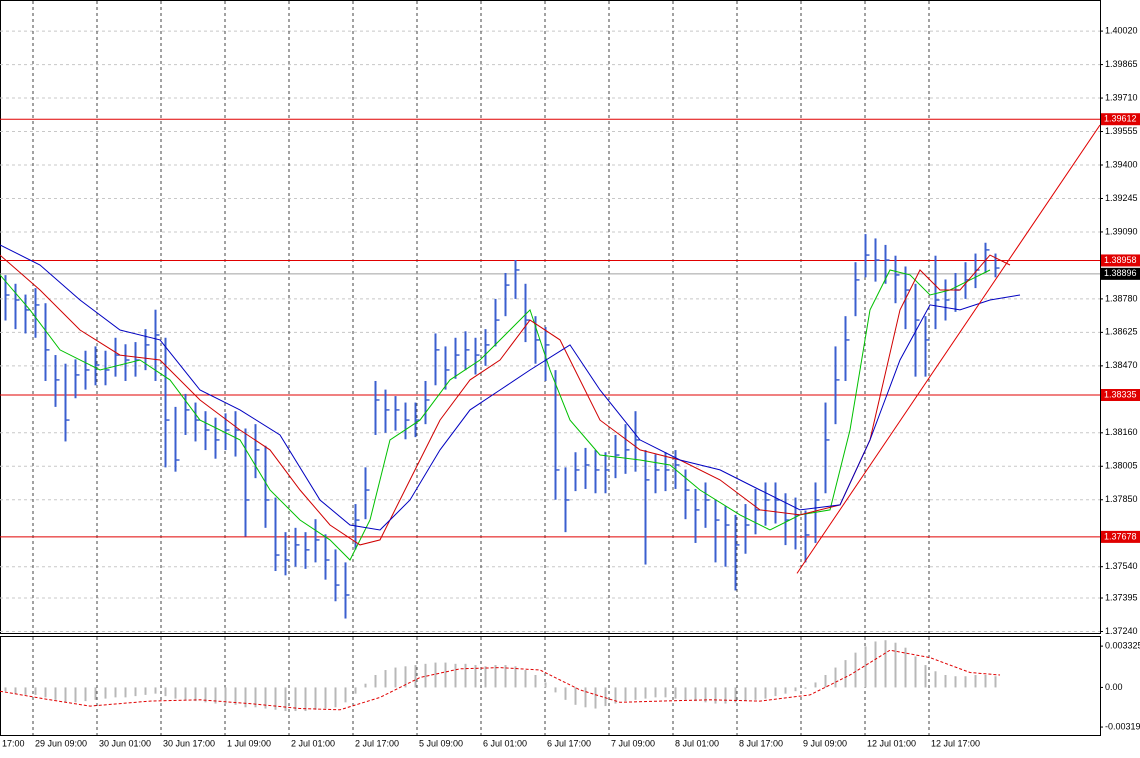 Image resolution: width=1140 pixels, height=758 pixels. I want to click on y-tick-label: 1.39400, so click(1121, 164).